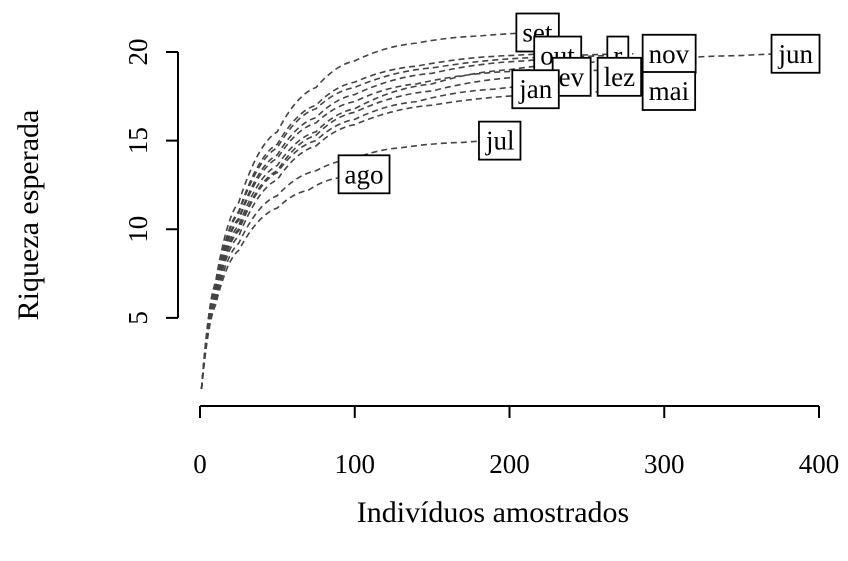 This screenshot has width=848, height=561. I want to click on label-nov: nov, so click(669, 53).